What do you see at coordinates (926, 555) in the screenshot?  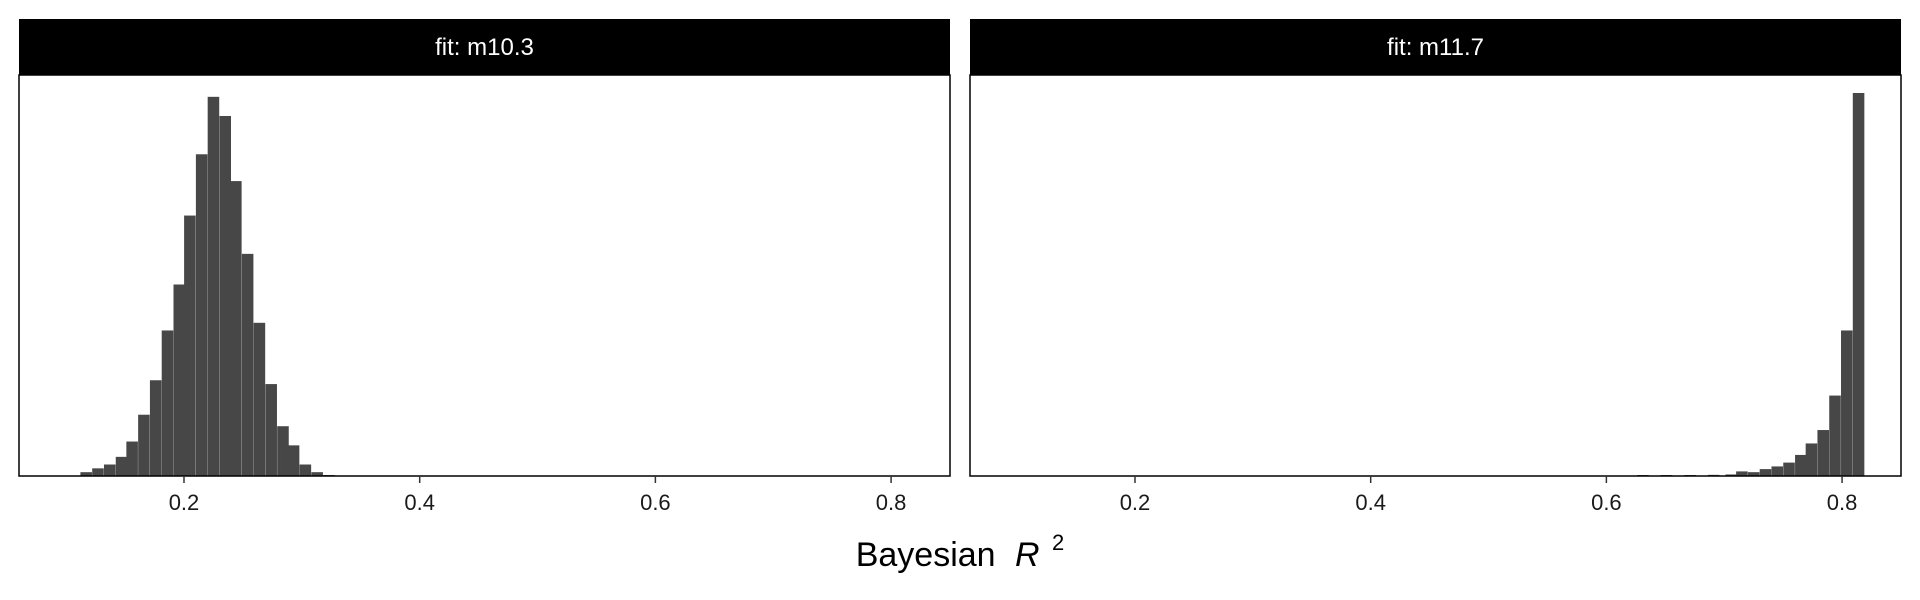 I see `x-axis-title-word: Bayesian` at bounding box center [926, 555].